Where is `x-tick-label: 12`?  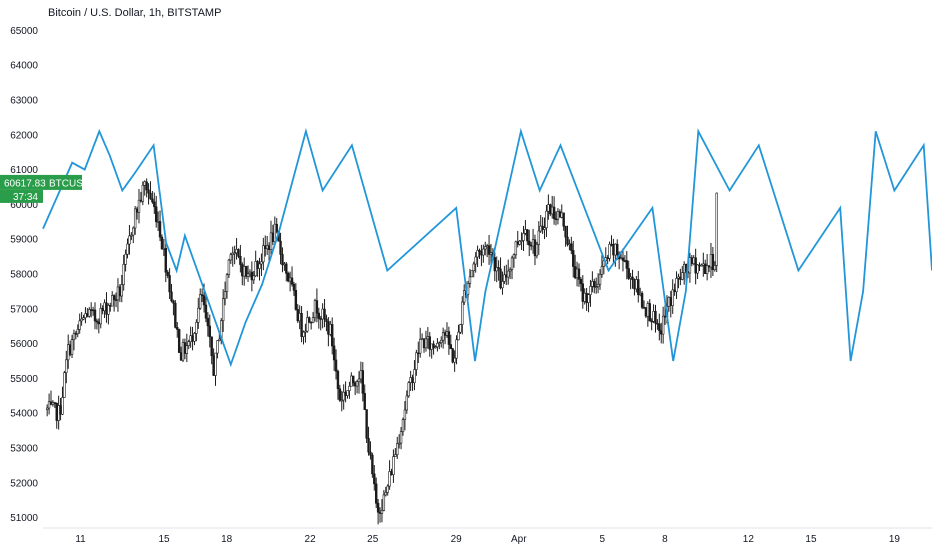 x-tick-label: 12 is located at coordinates (749, 539).